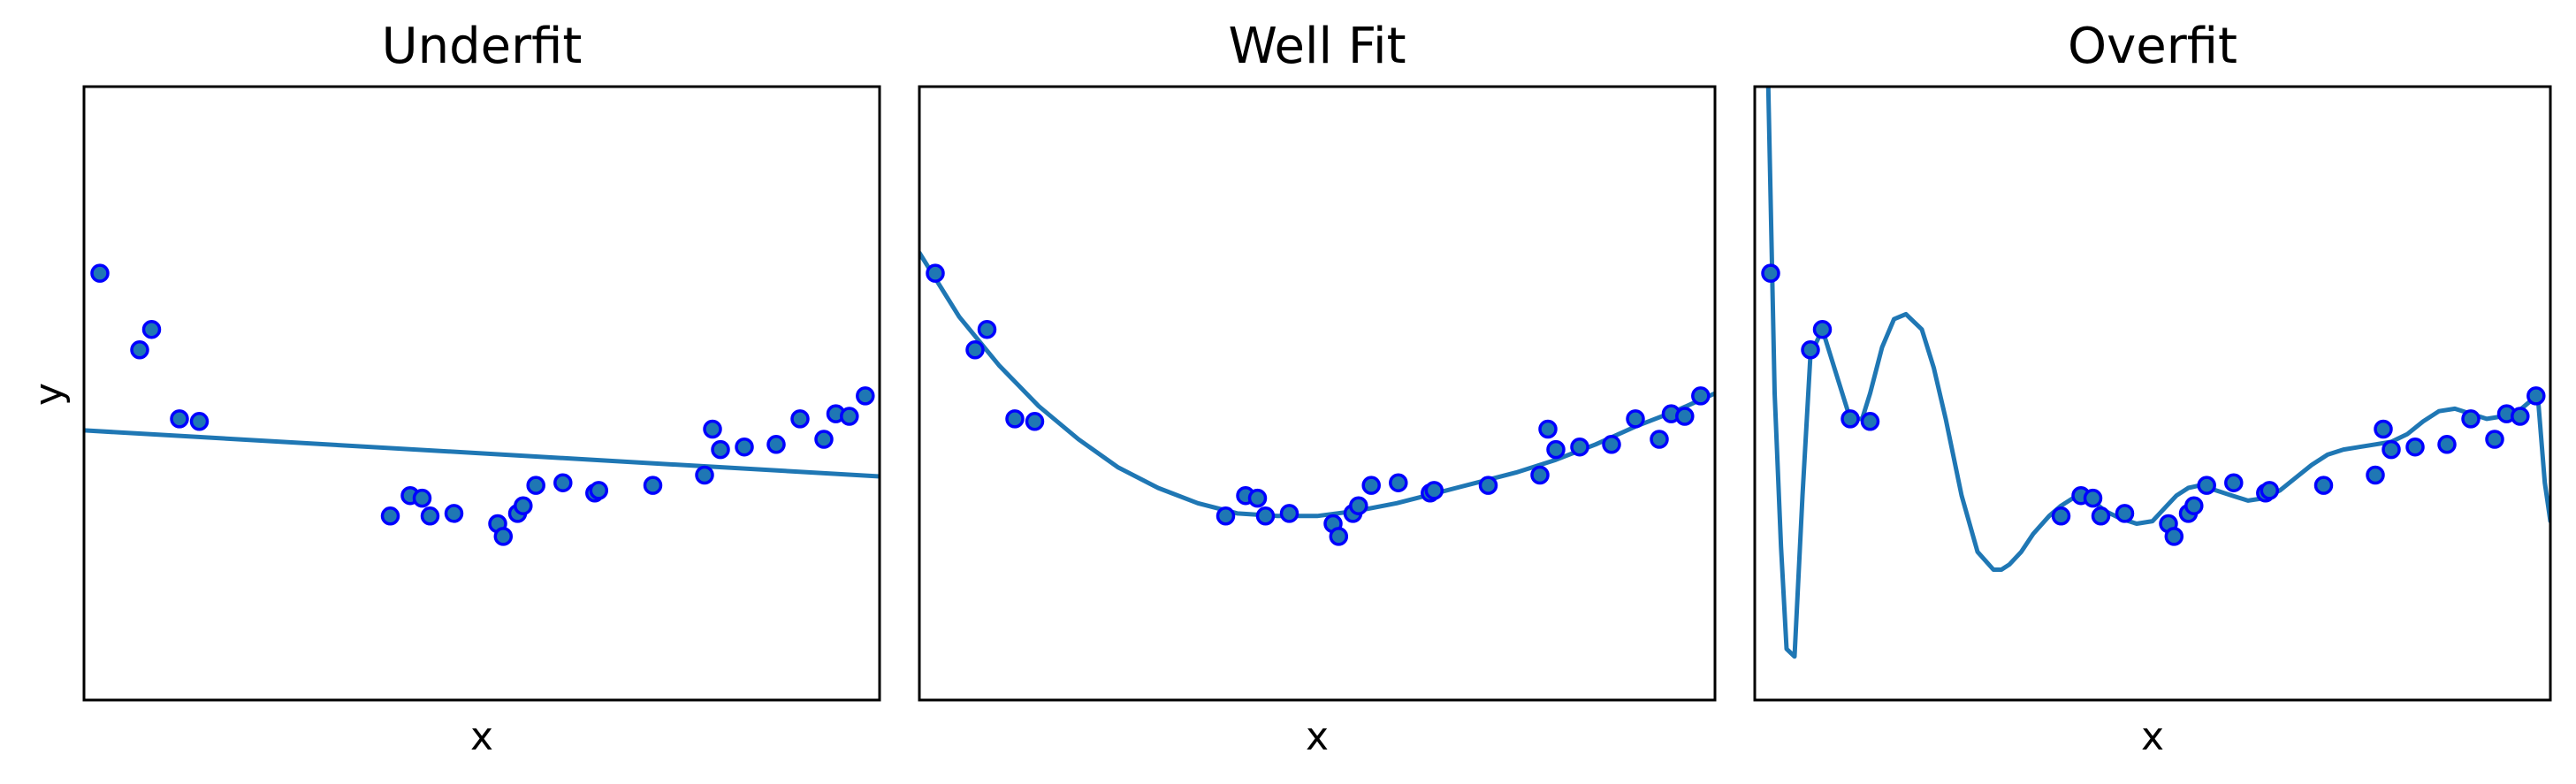 The image size is (2576, 784). Describe the element at coordinates (482, 47) in the screenshot. I see `panel-title: Underfit` at that location.